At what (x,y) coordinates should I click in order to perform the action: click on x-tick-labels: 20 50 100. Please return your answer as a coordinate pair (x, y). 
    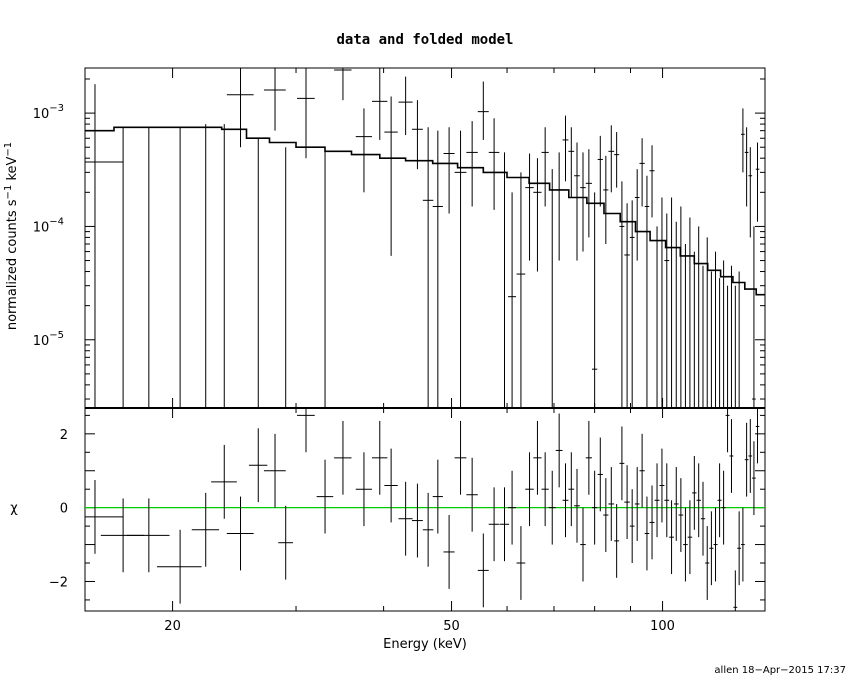
    Looking at the image, I should click on (419, 626).